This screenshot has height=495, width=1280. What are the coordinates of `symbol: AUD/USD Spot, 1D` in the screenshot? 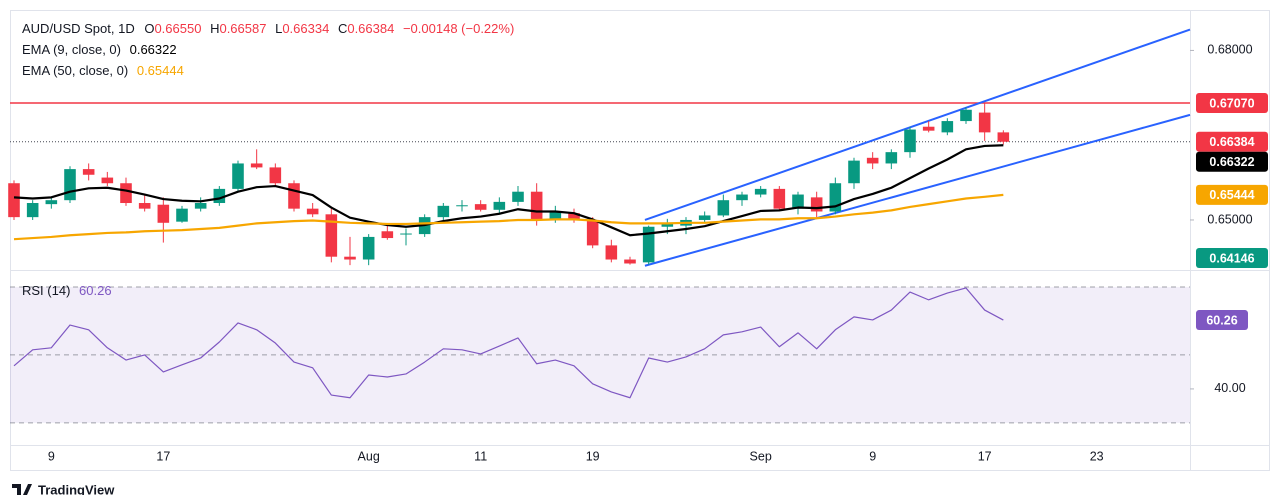 It's located at (78, 28).